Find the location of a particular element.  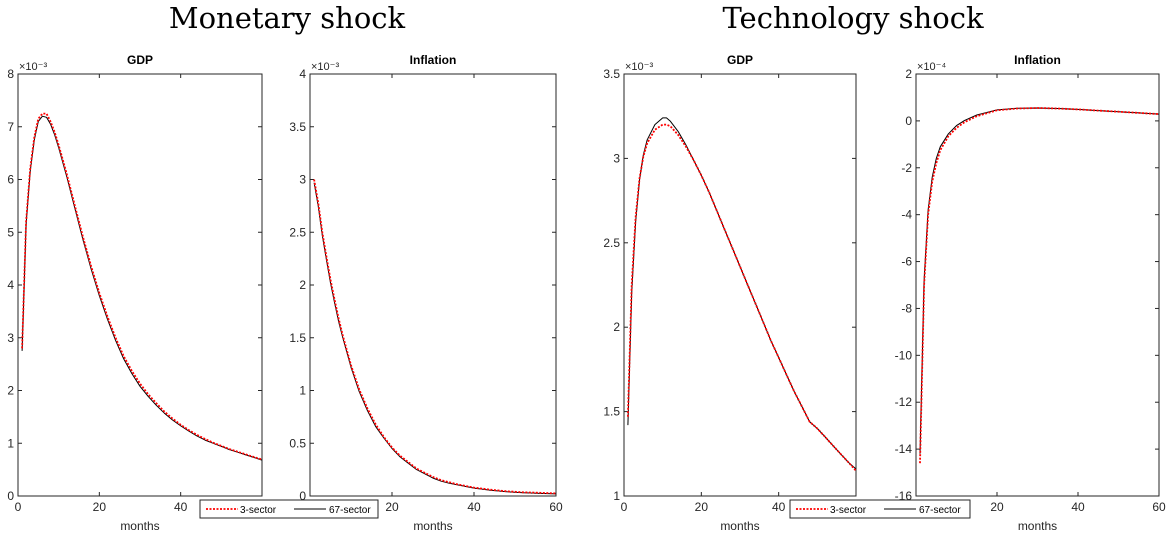

y-tick-label: -12 is located at coordinates (904, 402).